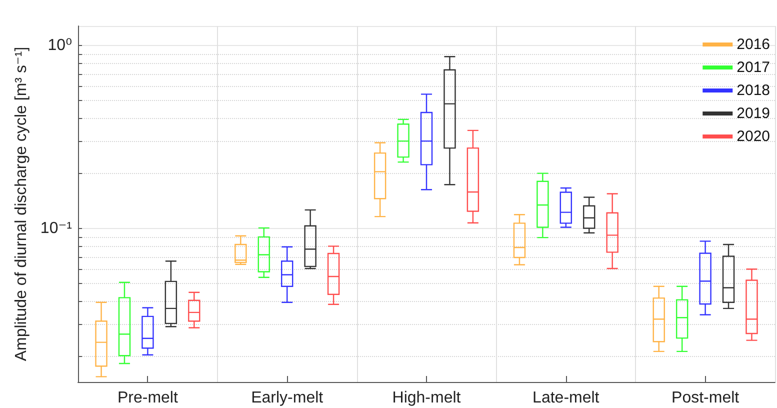 The image size is (777, 408). I want to click on legend-label: 2018, so click(753, 90).